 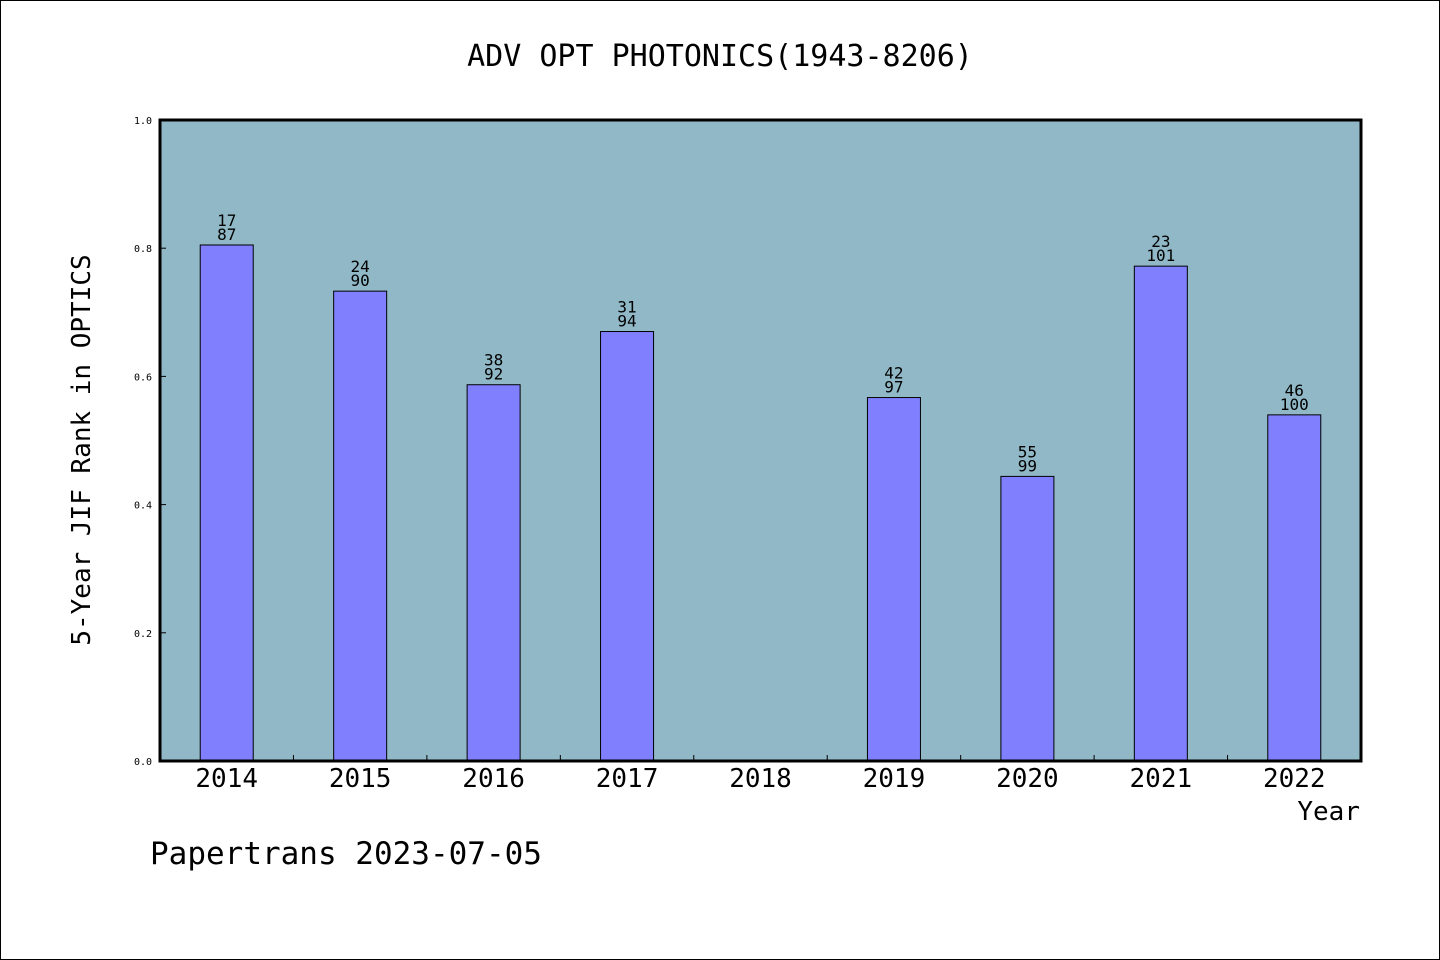 I want to click on bar-total-label: 101, so click(x=1160, y=255).